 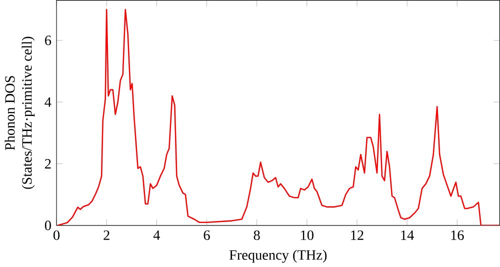 What do you see at coordinates (107, 235) in the screenshot?
I see `x-tick-label: 2` at bounding box center [107, 235].